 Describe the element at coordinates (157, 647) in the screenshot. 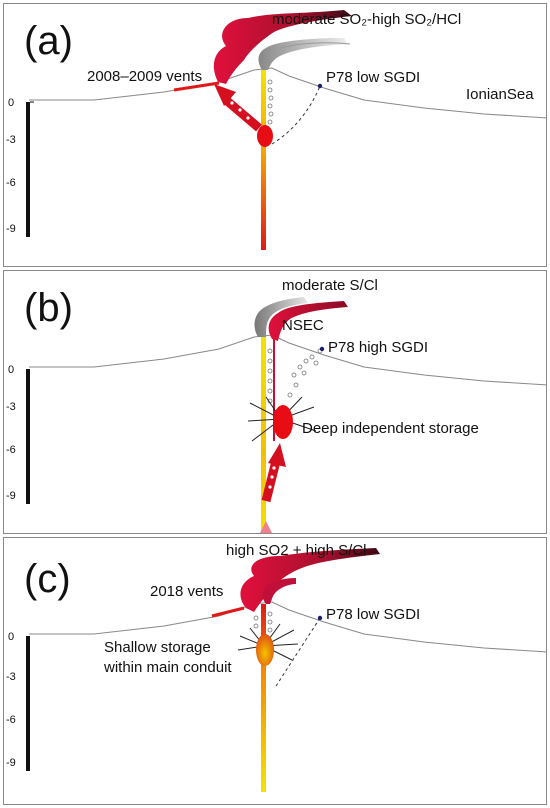

I see `storage-label-line1: Shallow storage` at that location.